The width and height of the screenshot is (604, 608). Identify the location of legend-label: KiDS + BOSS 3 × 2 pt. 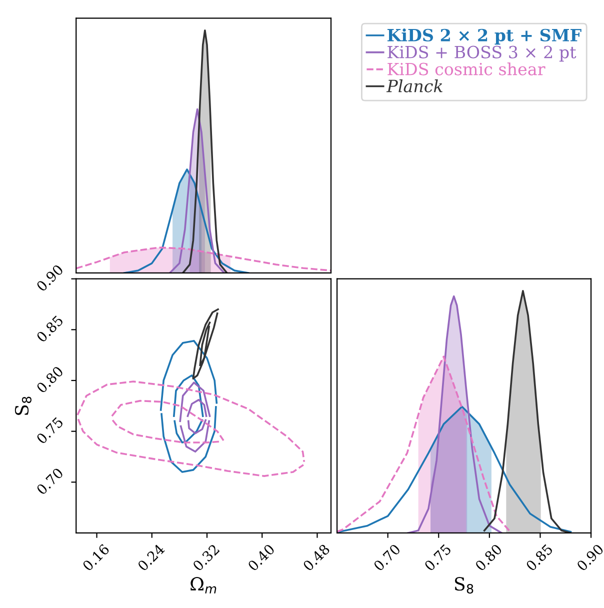
(482, 54).